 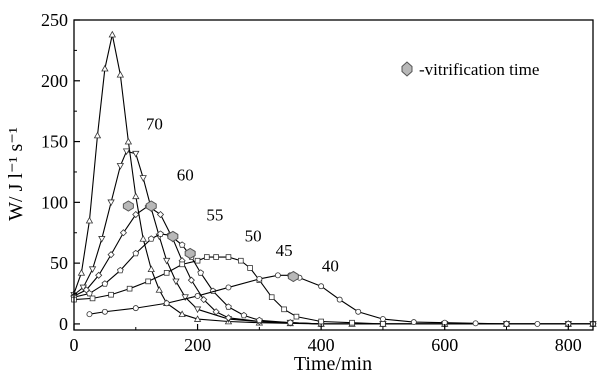 What do you see at coordinates (54, 142) in the screenshot?
I see `y-tick-label: 150` at bounding box center [54, 142].